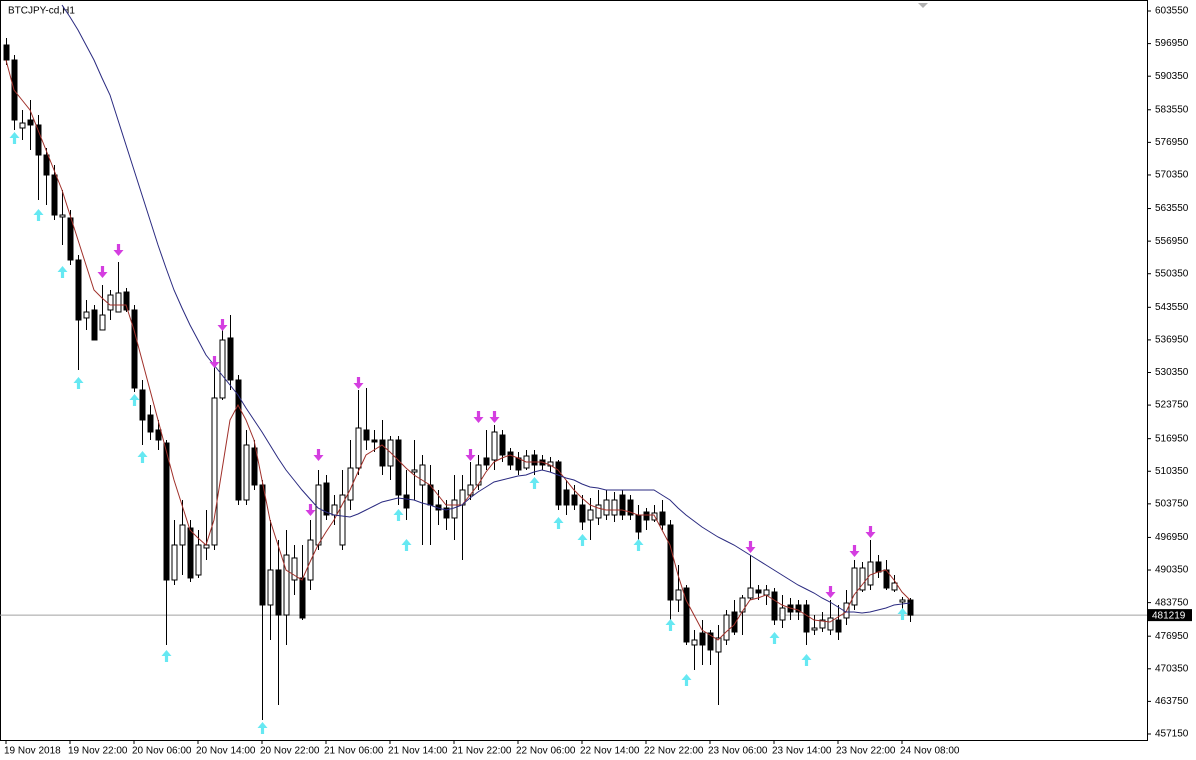  I want to click on x-tick-label: 21 Nov 06:00, so click(354, 751).